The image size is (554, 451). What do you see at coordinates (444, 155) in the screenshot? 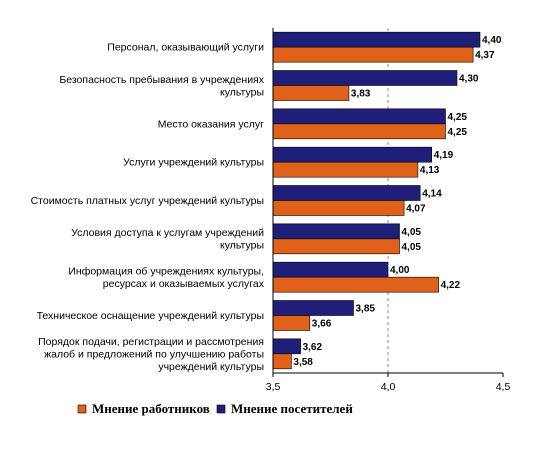
I see `value-label-visitors-3: 4,19` at bounding box center [444, 155].